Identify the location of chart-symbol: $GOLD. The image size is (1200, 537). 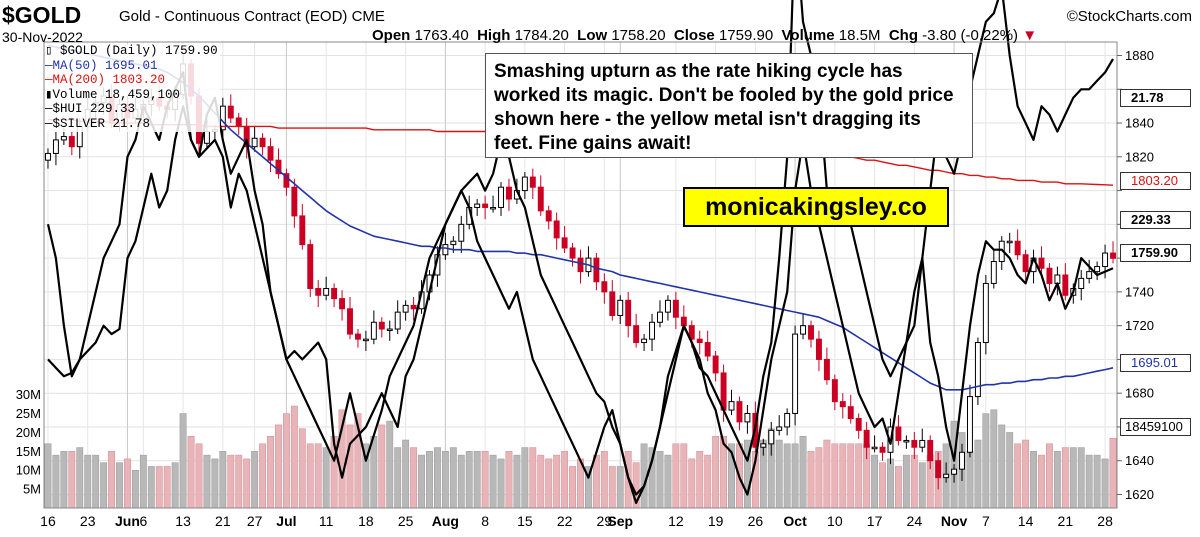
(42, 15).